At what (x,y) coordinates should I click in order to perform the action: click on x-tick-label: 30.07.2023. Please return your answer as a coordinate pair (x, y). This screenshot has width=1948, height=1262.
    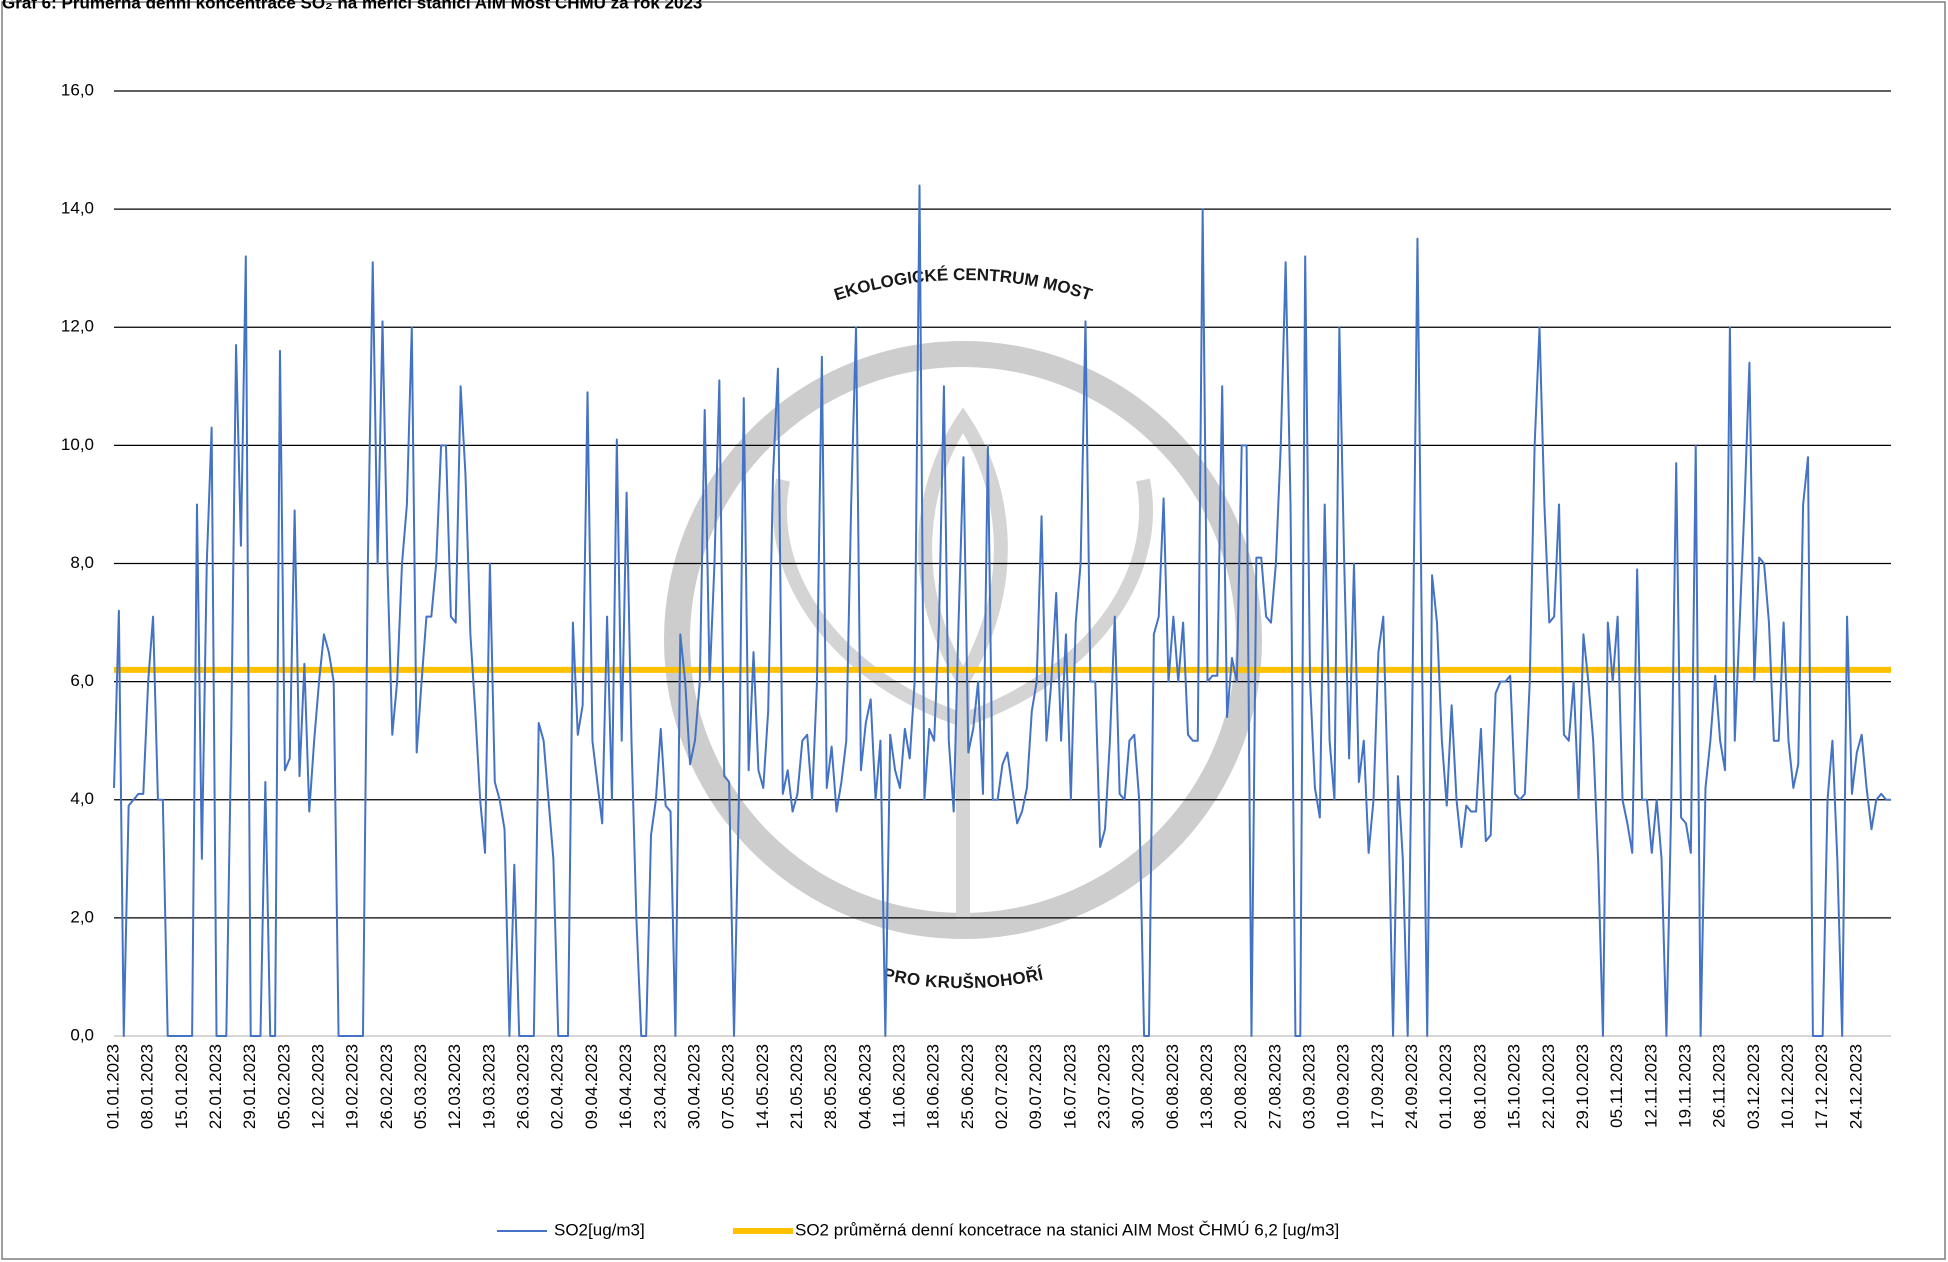
    Looking at the image, I should click on (1138, 1086).